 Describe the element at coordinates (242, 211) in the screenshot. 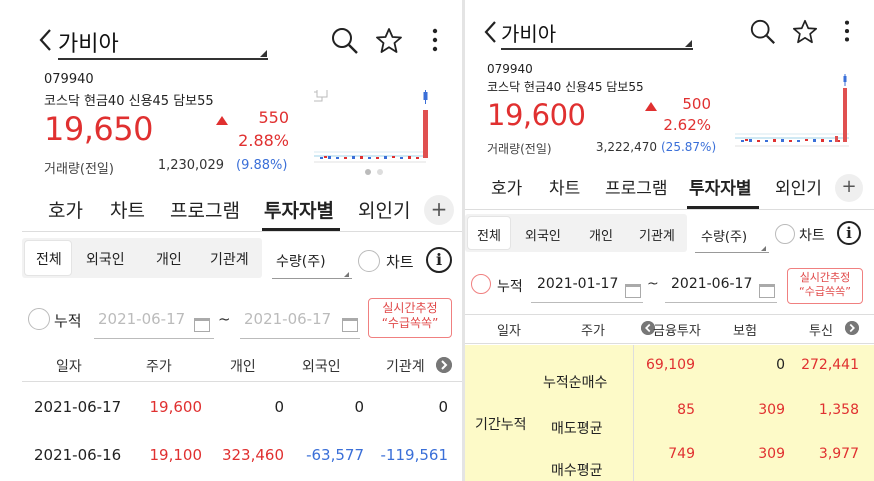

I see `main-tabs: 호가 차트 프로그램 투자자별 외인기 +` at that location.